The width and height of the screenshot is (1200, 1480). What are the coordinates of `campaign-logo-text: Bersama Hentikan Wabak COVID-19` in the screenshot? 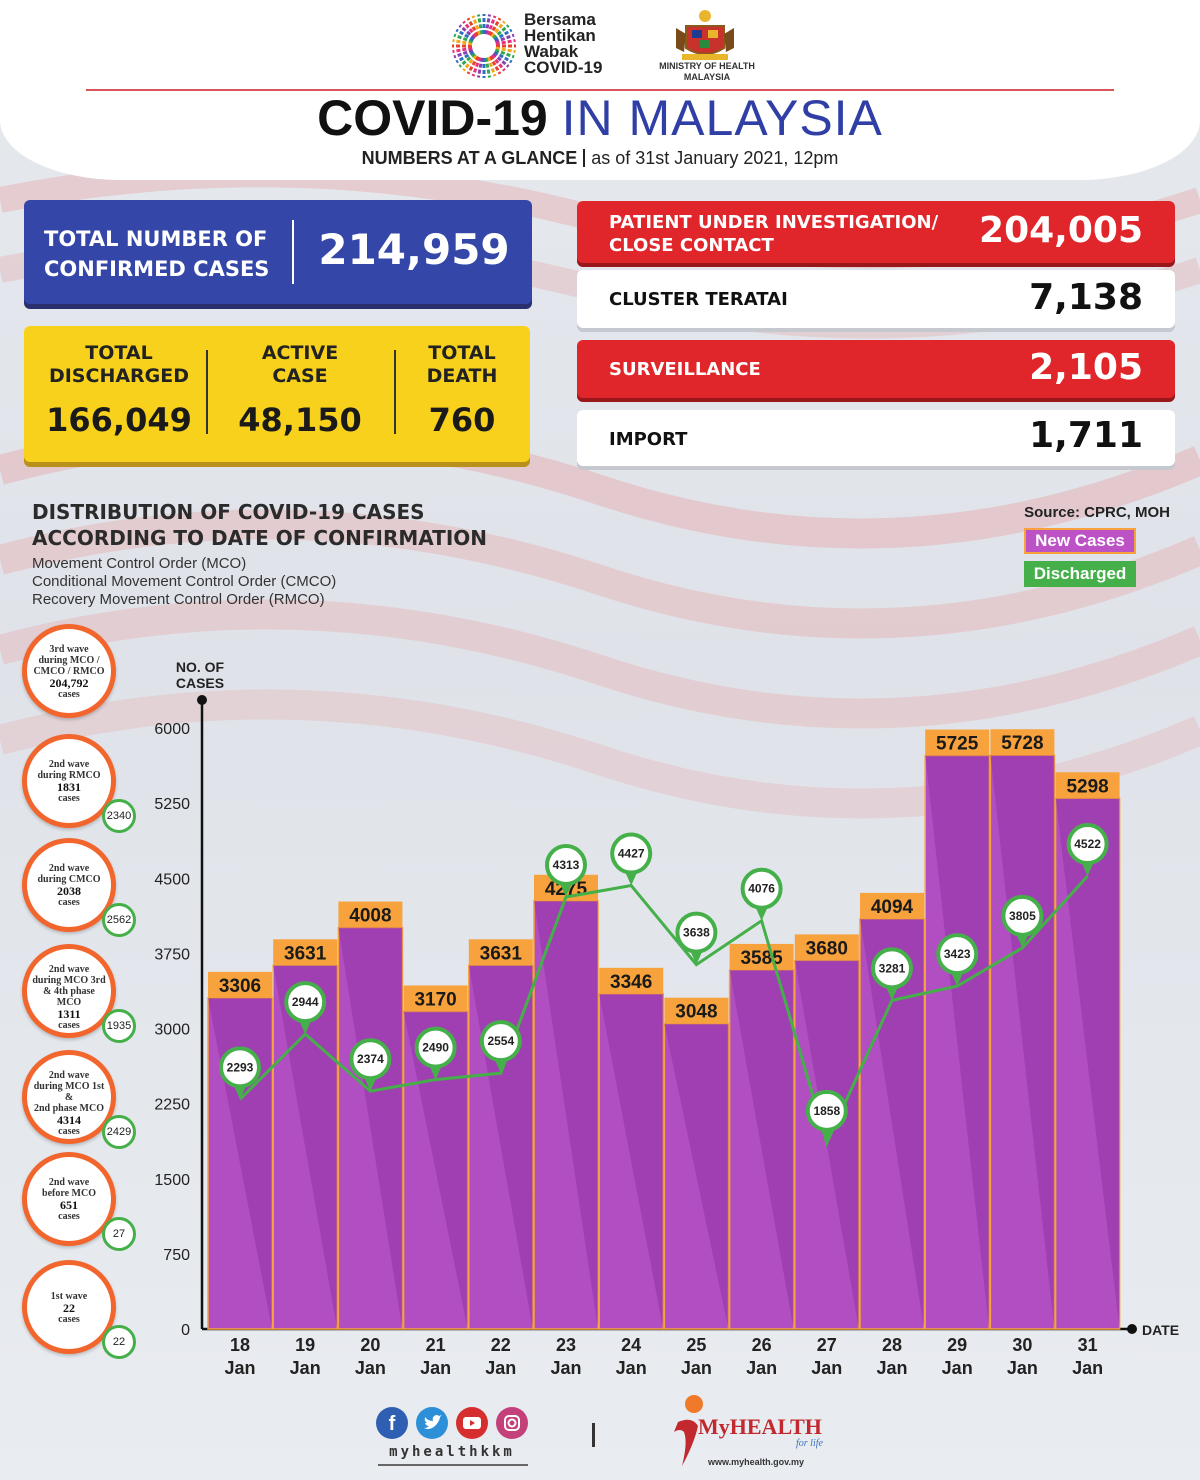 It's located at (563, 43).